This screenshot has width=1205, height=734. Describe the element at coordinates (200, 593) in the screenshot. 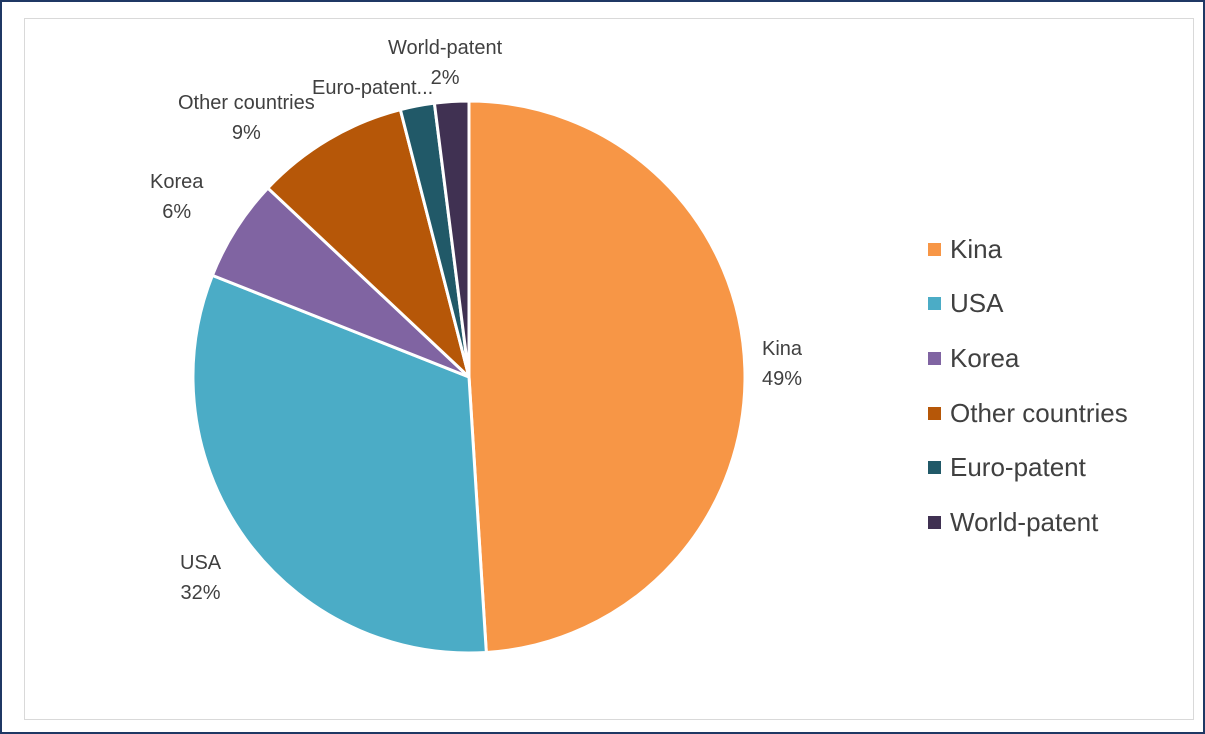

I see `data-label-usa-percent: 32%` at that location.